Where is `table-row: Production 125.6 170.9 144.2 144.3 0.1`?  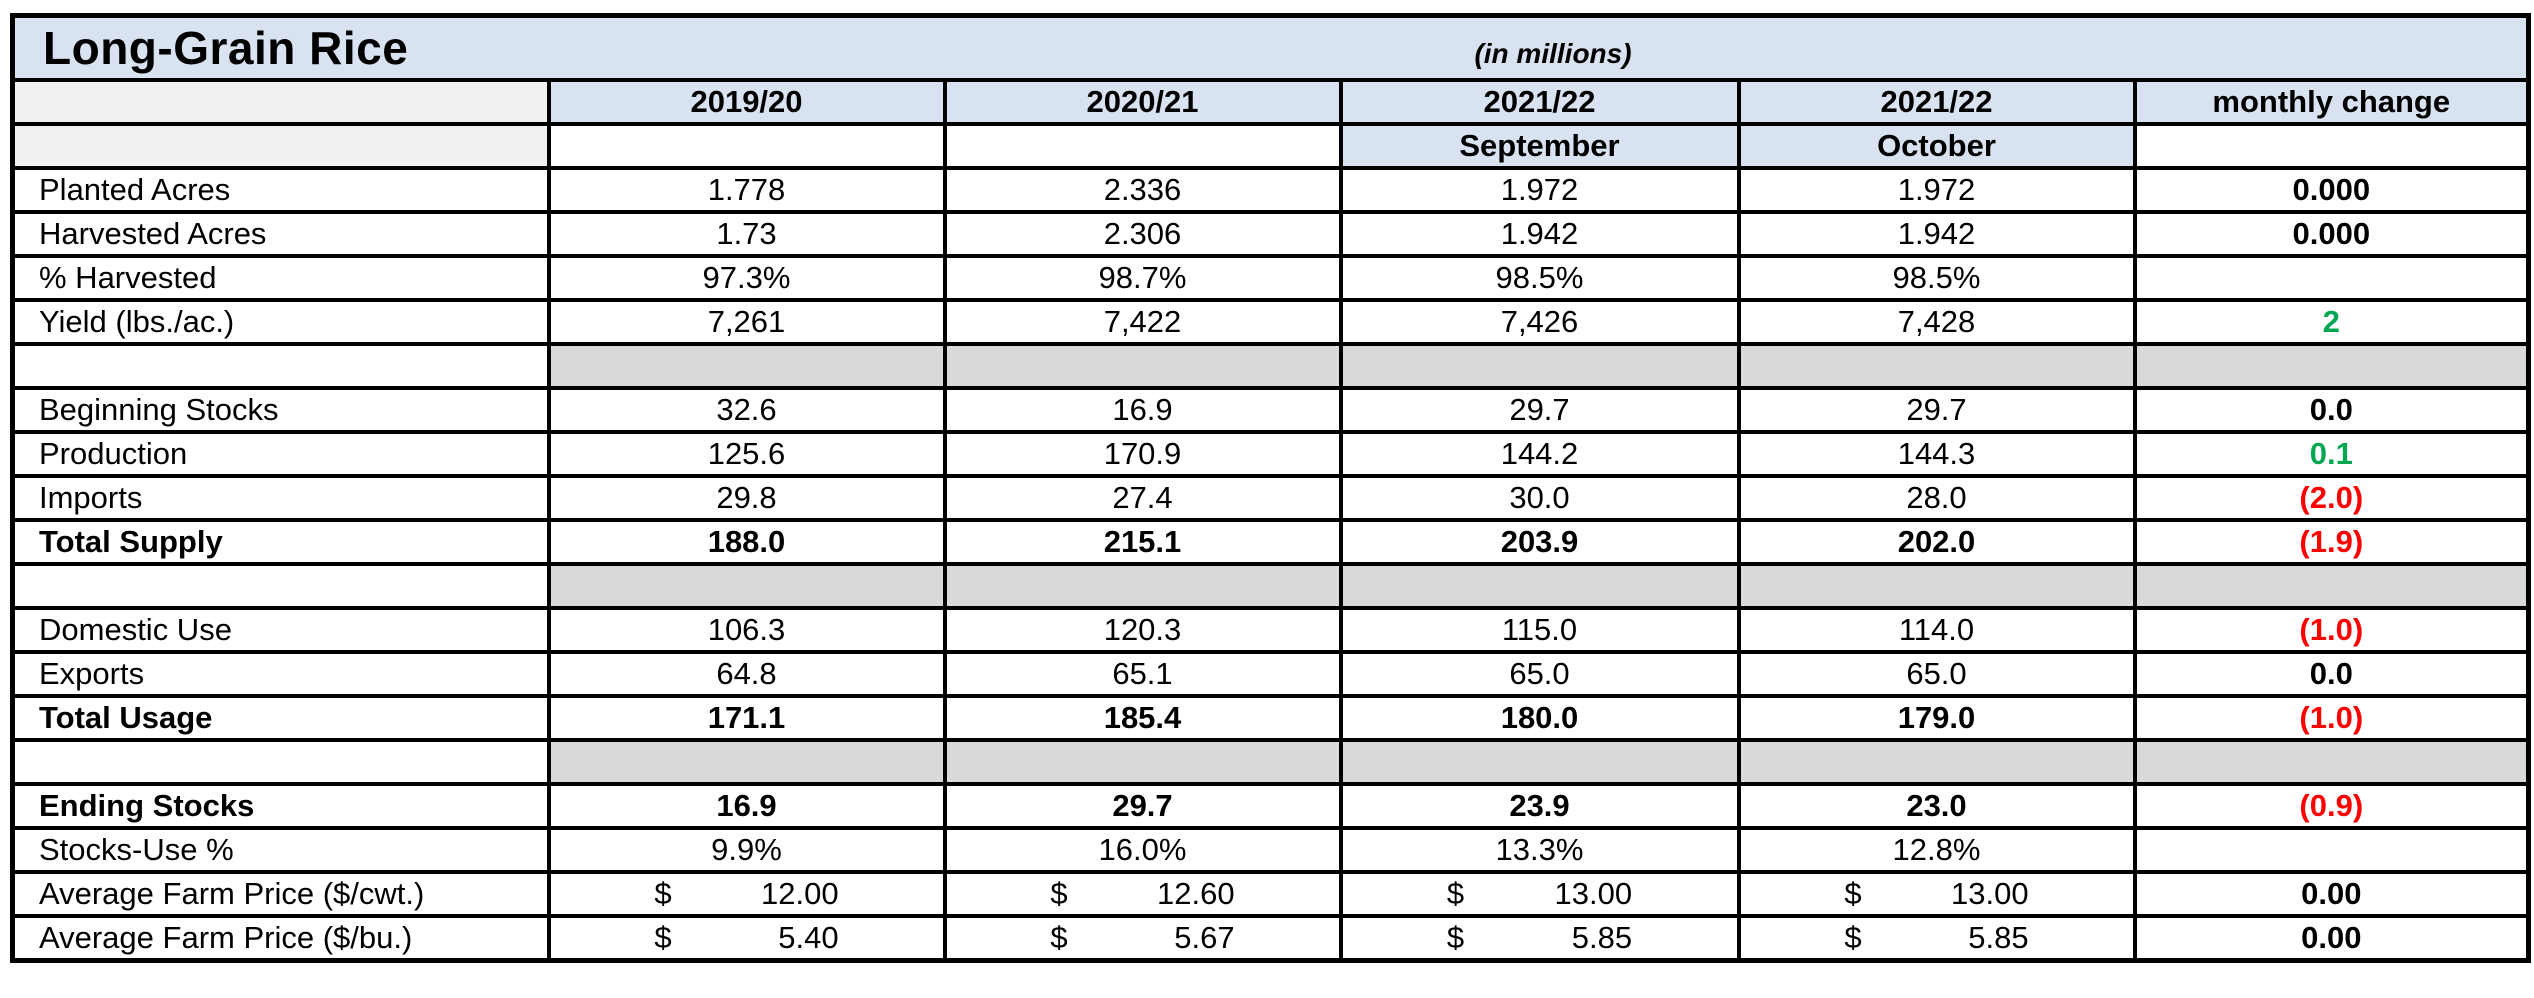
table-row: Production 125.6 170.9 144.2 144.3 0.1 is located at coordinates (1270, 454).